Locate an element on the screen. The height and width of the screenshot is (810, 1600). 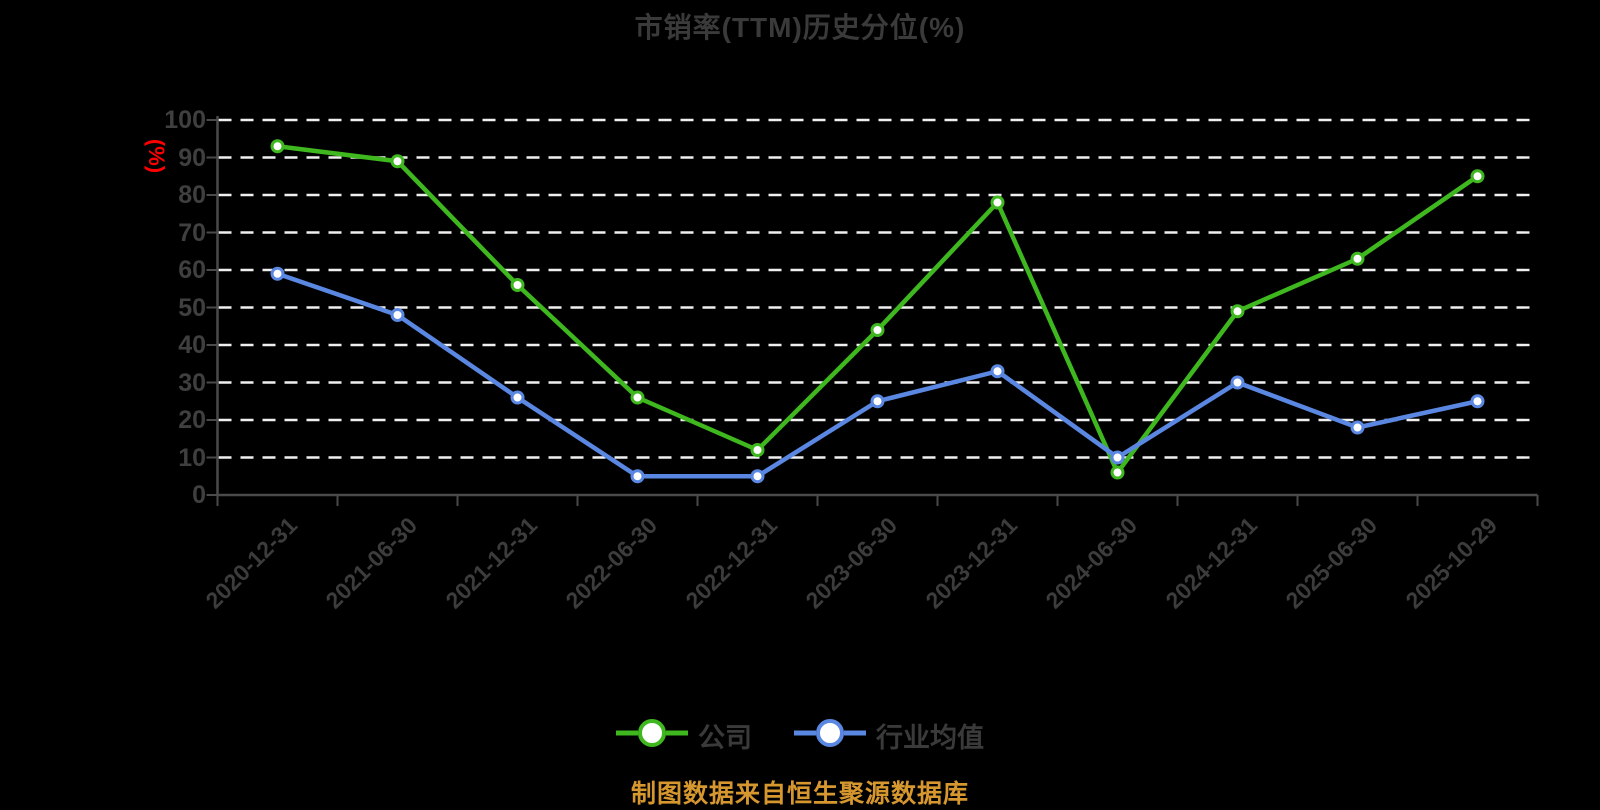
y-axis-label: 50 is located at coordinates (192, 307).